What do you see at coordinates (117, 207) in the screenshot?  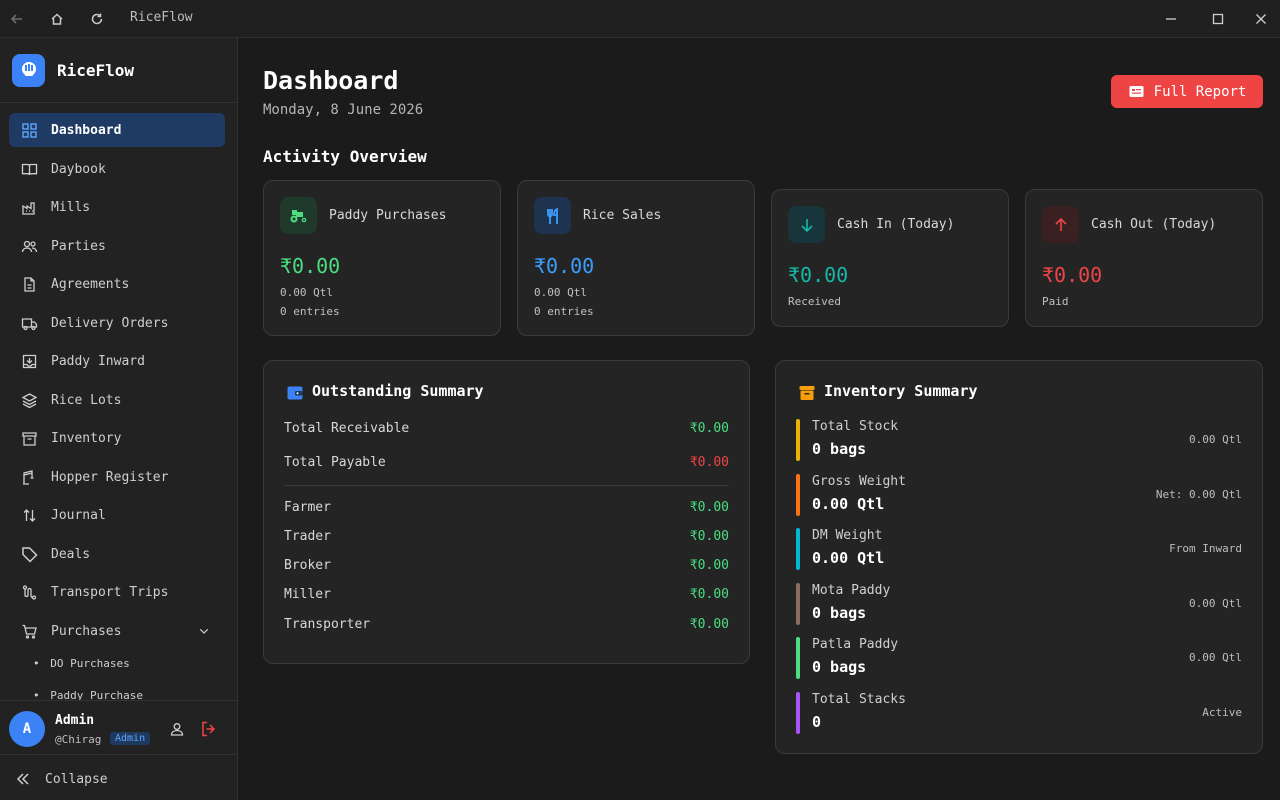 I see `sidebar-item-mills: Mills` at bounding box center [117, 207].